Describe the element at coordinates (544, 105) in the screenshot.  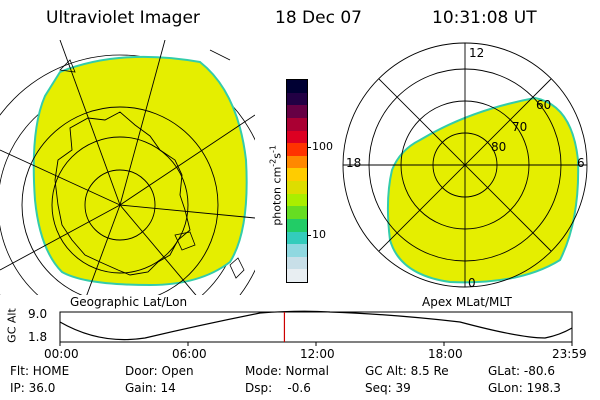
I see `mlat-label-60: 60` at that location.